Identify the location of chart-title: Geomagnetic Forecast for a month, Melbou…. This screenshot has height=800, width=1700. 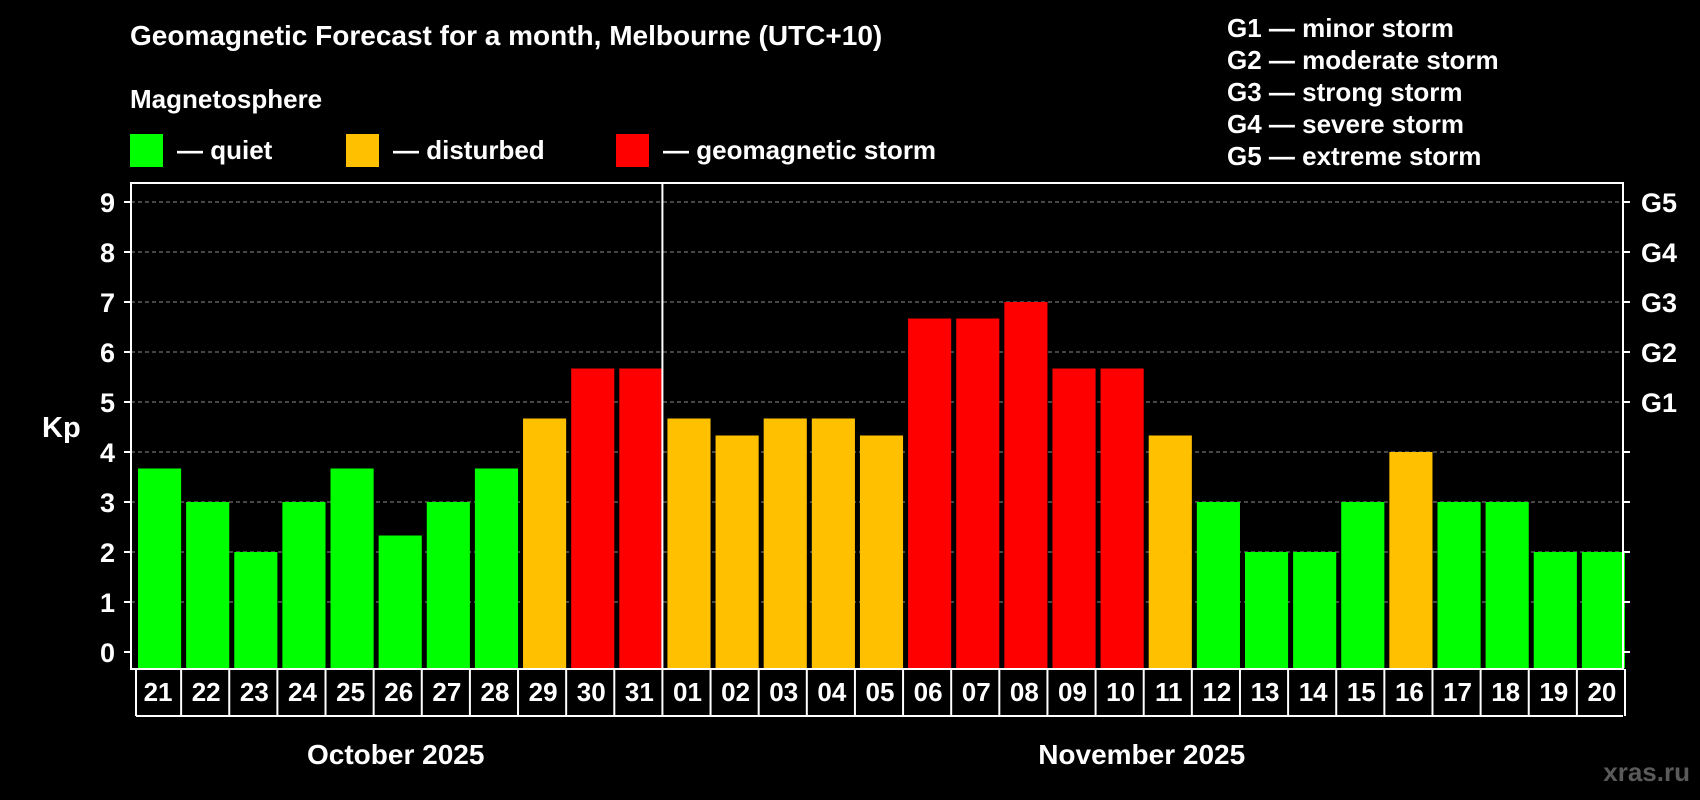
(506, 35).